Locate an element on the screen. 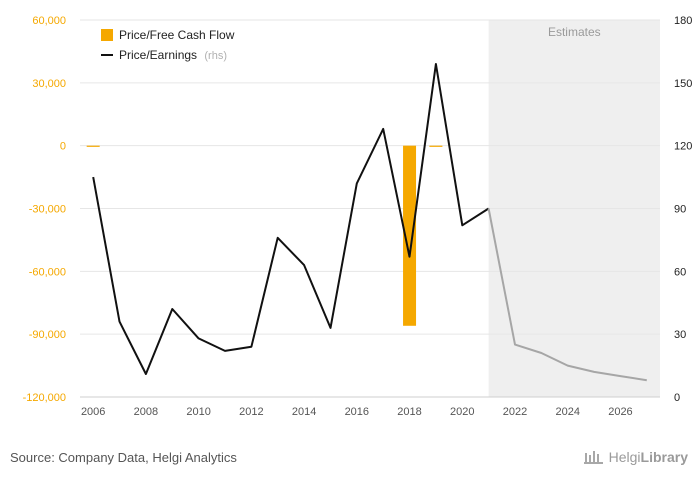 This screenshot has width=700, height=483. legend-label-line: Price/Earnings (rhs) is located at coordinates (173, 55).